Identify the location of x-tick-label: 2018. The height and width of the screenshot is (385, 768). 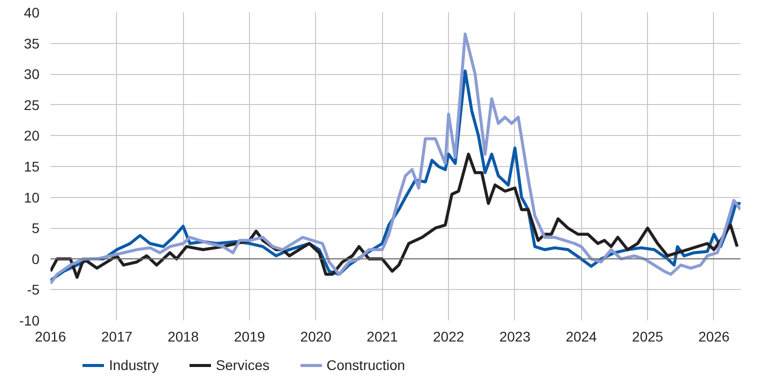
(183, 336).